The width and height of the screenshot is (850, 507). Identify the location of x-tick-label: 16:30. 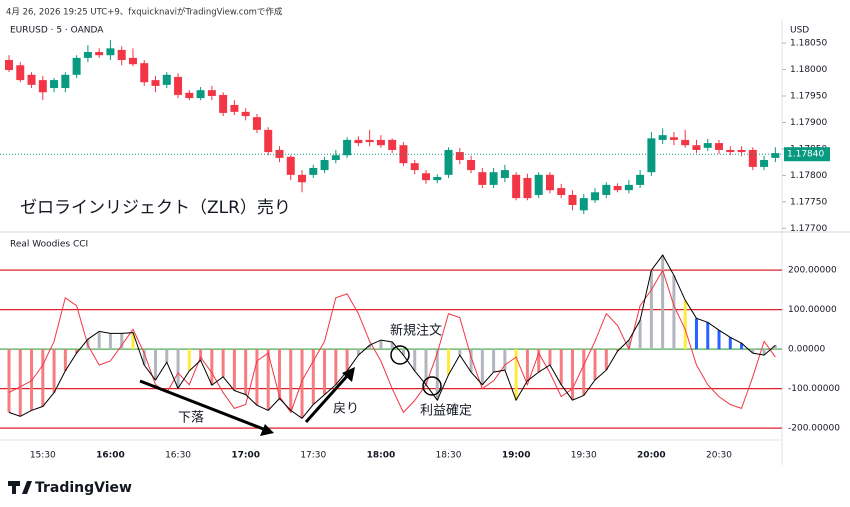
(178, 456).